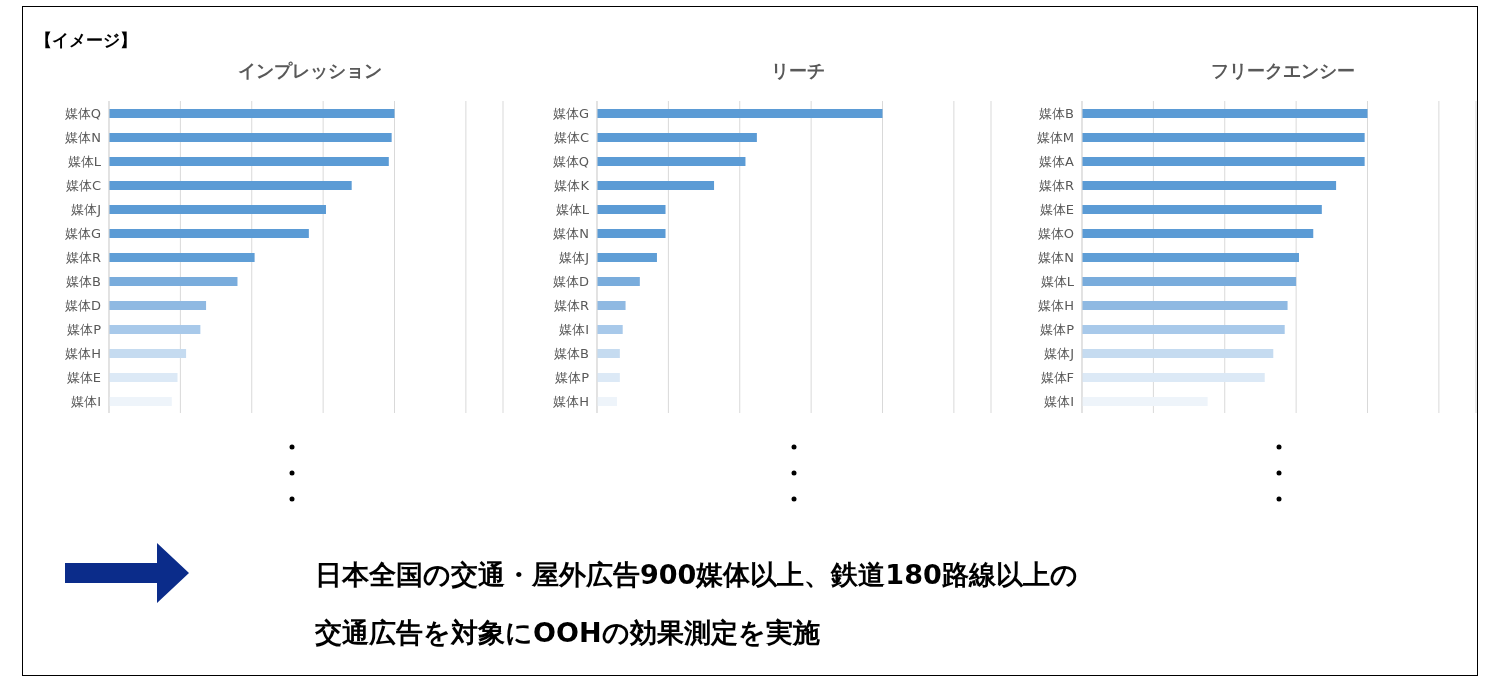 Image resolution: width=1488 pixels, height=685 pixels. What do you see at coordinates (572, 185) in the screenshot?
I see `y-tick-label: 媒体K` at bounding box center [572, 185].